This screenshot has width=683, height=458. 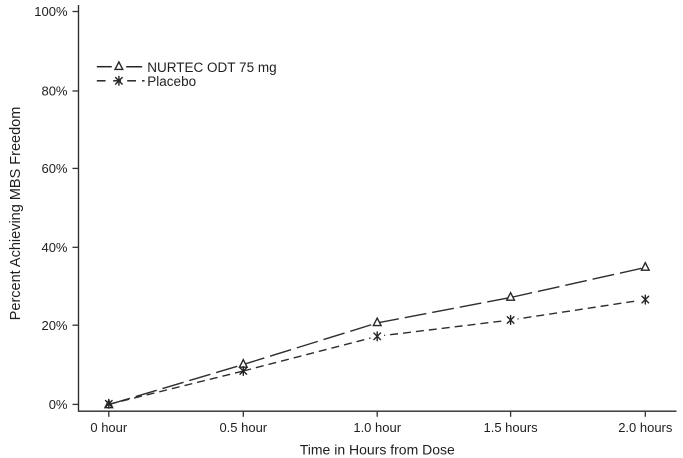 What do you see at coordinates (645, 427) in the screenshot?
I see `svg-text: 2.0 hours` at bounding box center [645, 427].